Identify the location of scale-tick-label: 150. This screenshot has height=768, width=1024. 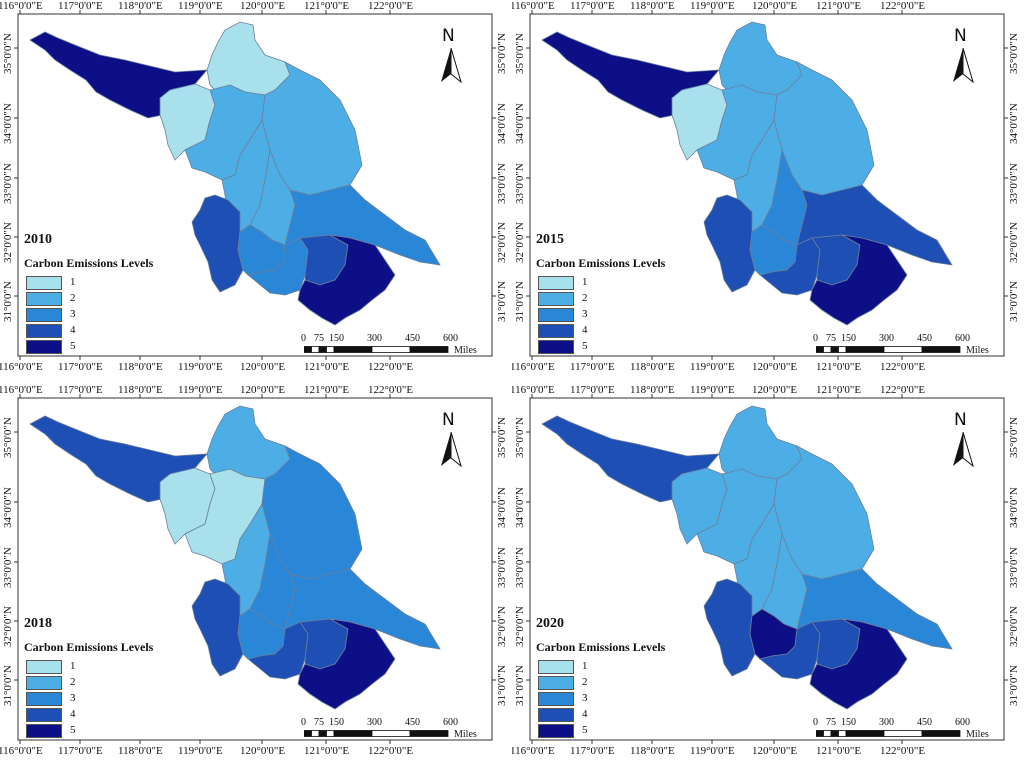
(848, 338).